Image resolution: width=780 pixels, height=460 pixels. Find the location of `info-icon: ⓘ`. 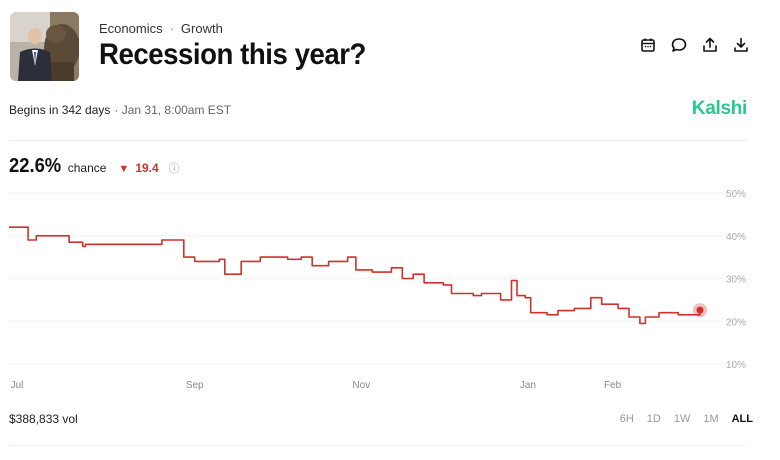

info-icon: ⓘ is located at coordinates (174, 169).